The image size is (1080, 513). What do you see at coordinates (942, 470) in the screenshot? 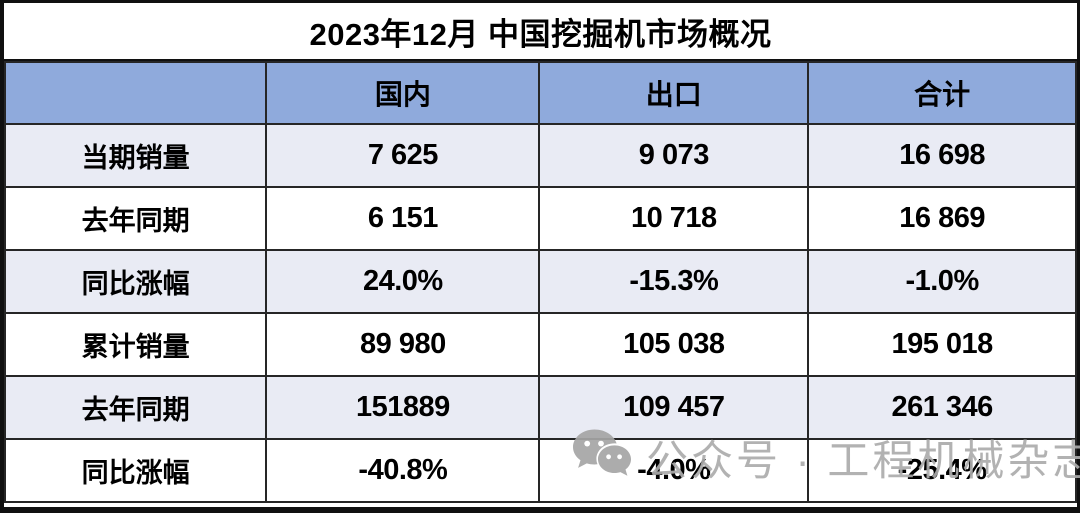
I see `cell-value: -25.4%` at bounding box center [942, 470].